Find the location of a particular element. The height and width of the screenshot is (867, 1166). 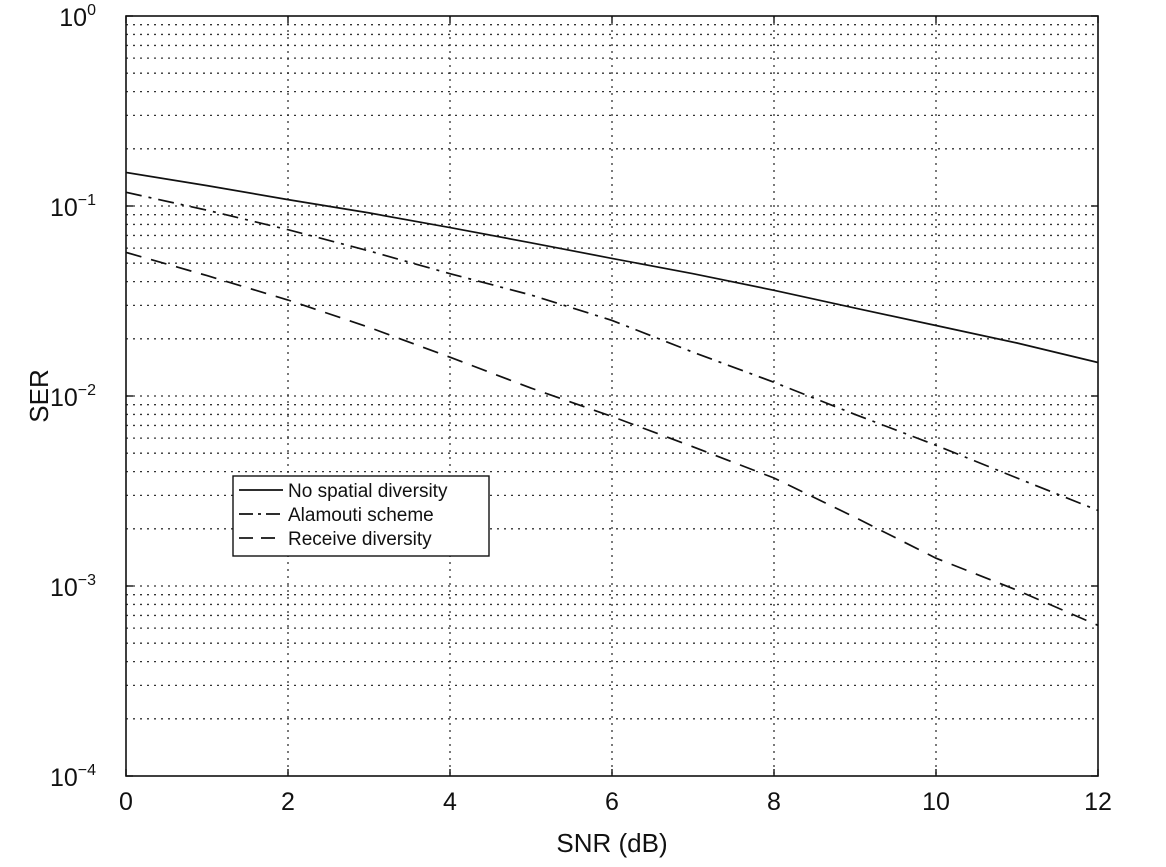

y-tick-label: 10⁻⁴ is located at coordinates (73, 777).